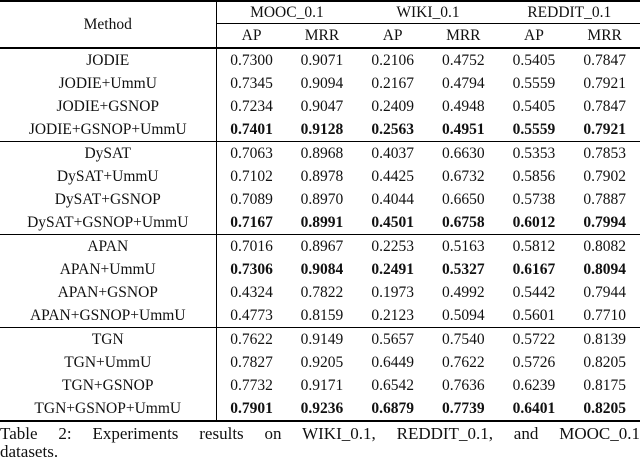  Describe the element at coordinates (392, 385) in the screenshot. I see `value-cell: 0.6542` at that location.